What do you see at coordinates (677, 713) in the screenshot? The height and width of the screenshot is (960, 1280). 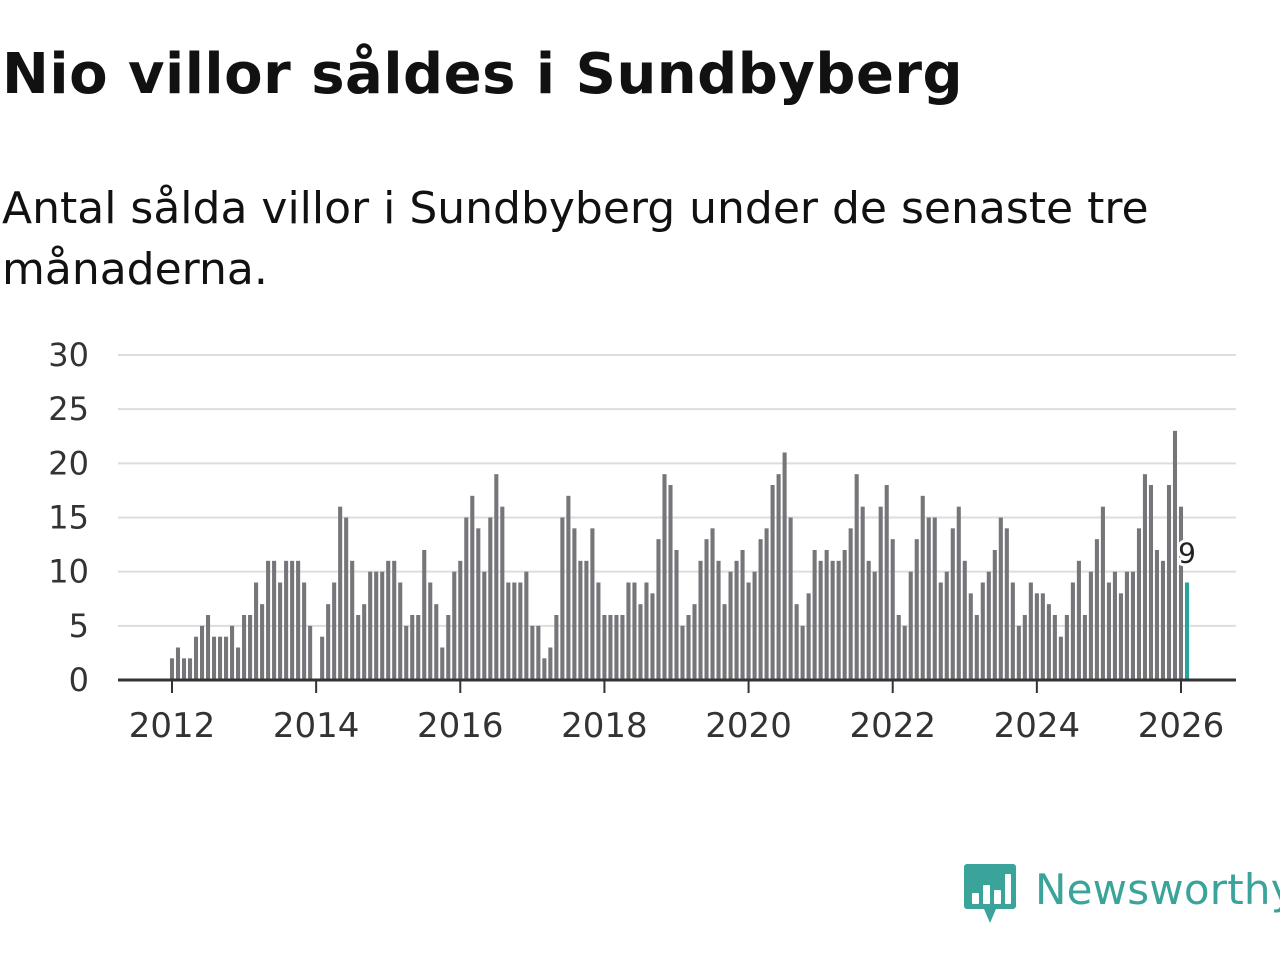 I see `x-axis-ticks: 2012 2014 2016 2018 2020 2022 2024 2026` at bounding box center [677, 713].